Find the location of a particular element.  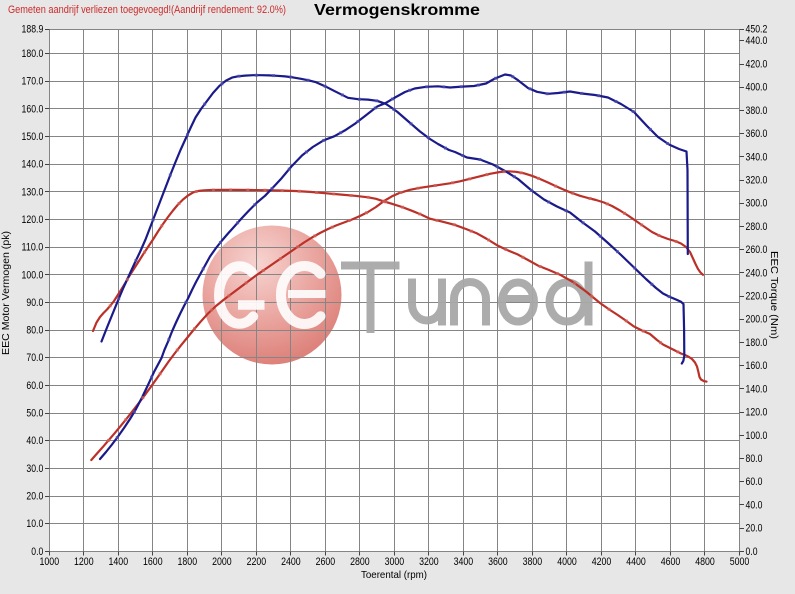

svg-text: 4200 is located at coordinates (602, 562).